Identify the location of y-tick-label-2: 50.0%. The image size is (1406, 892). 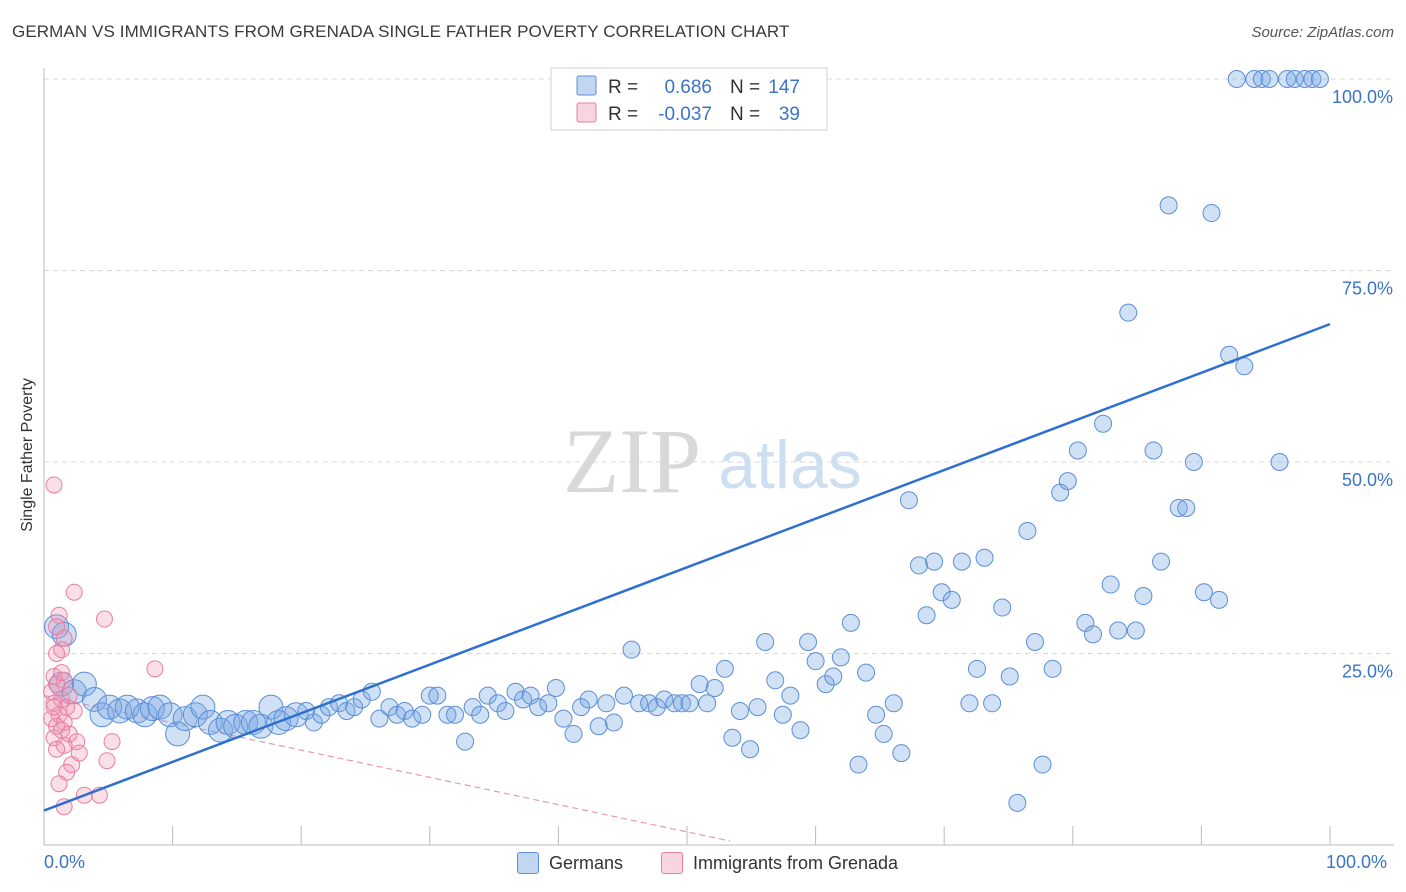
(1367, 480).